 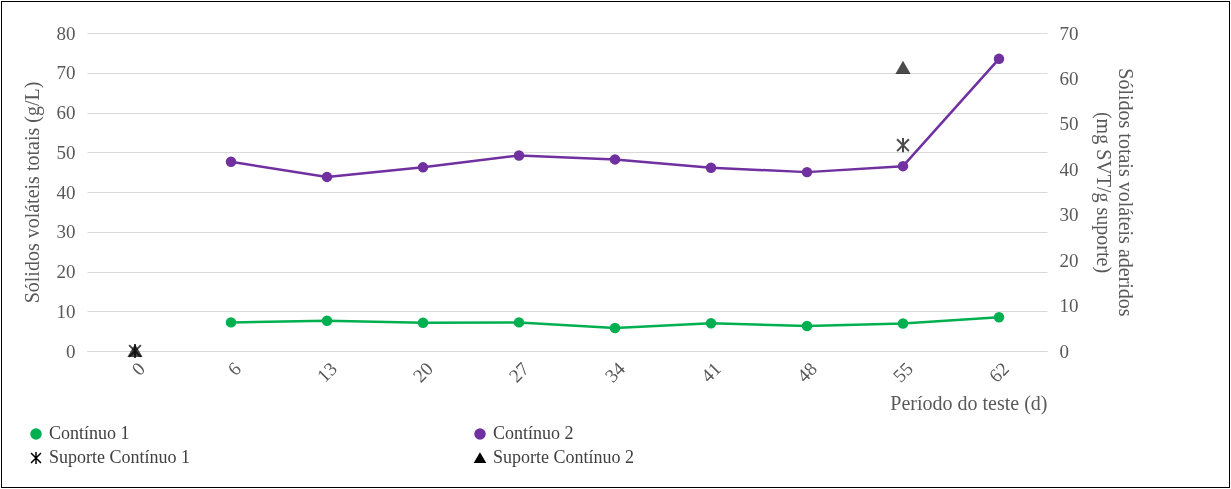 I want to click on y-tick-label: 30, so click(x=66, y=232).